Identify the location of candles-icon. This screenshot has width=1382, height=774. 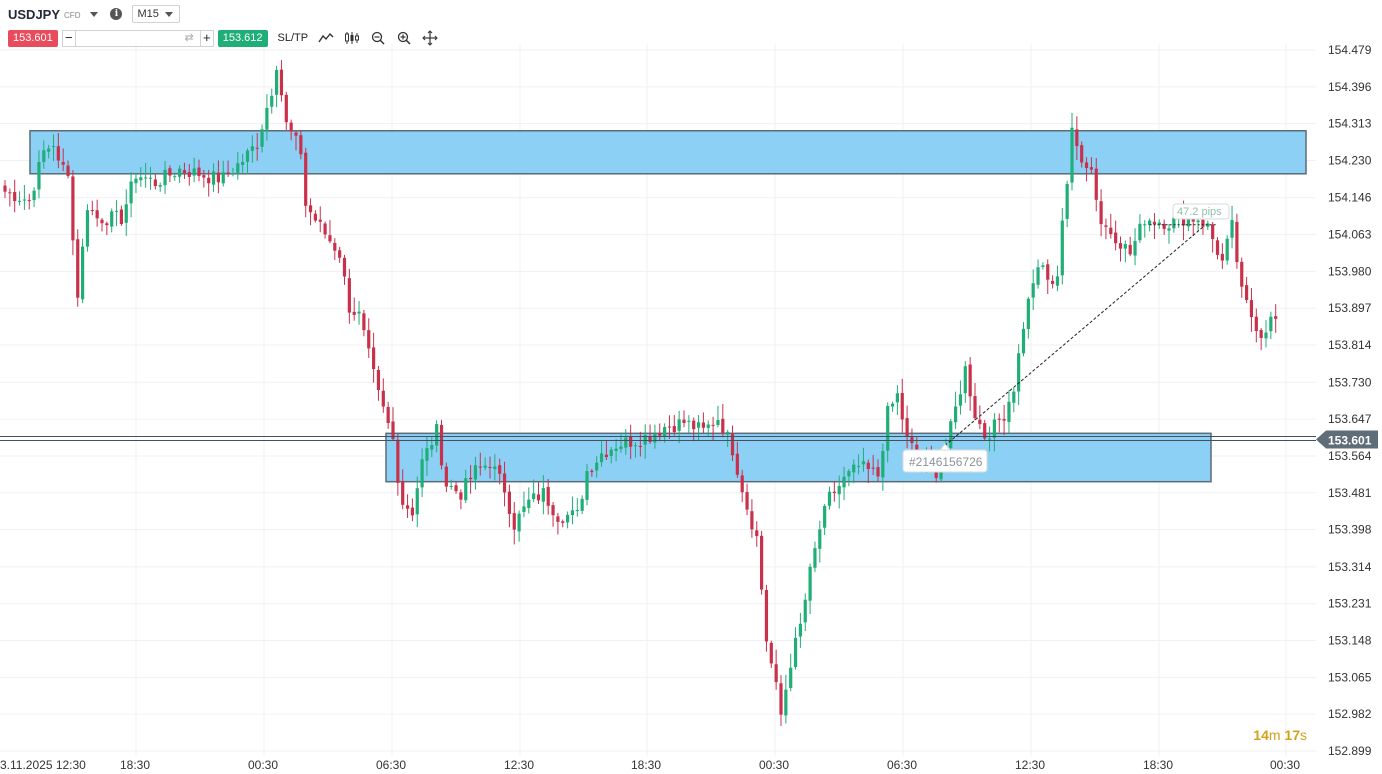
(352, 38).